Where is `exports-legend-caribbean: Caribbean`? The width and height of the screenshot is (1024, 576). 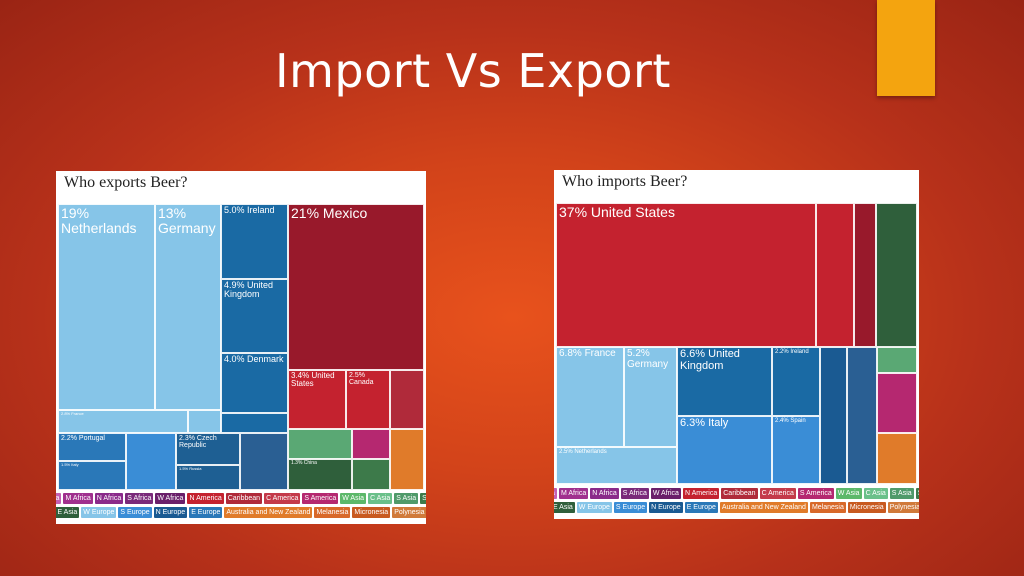
exports-legend-caribbean: Caribbean is located at coordinates (244, 498).